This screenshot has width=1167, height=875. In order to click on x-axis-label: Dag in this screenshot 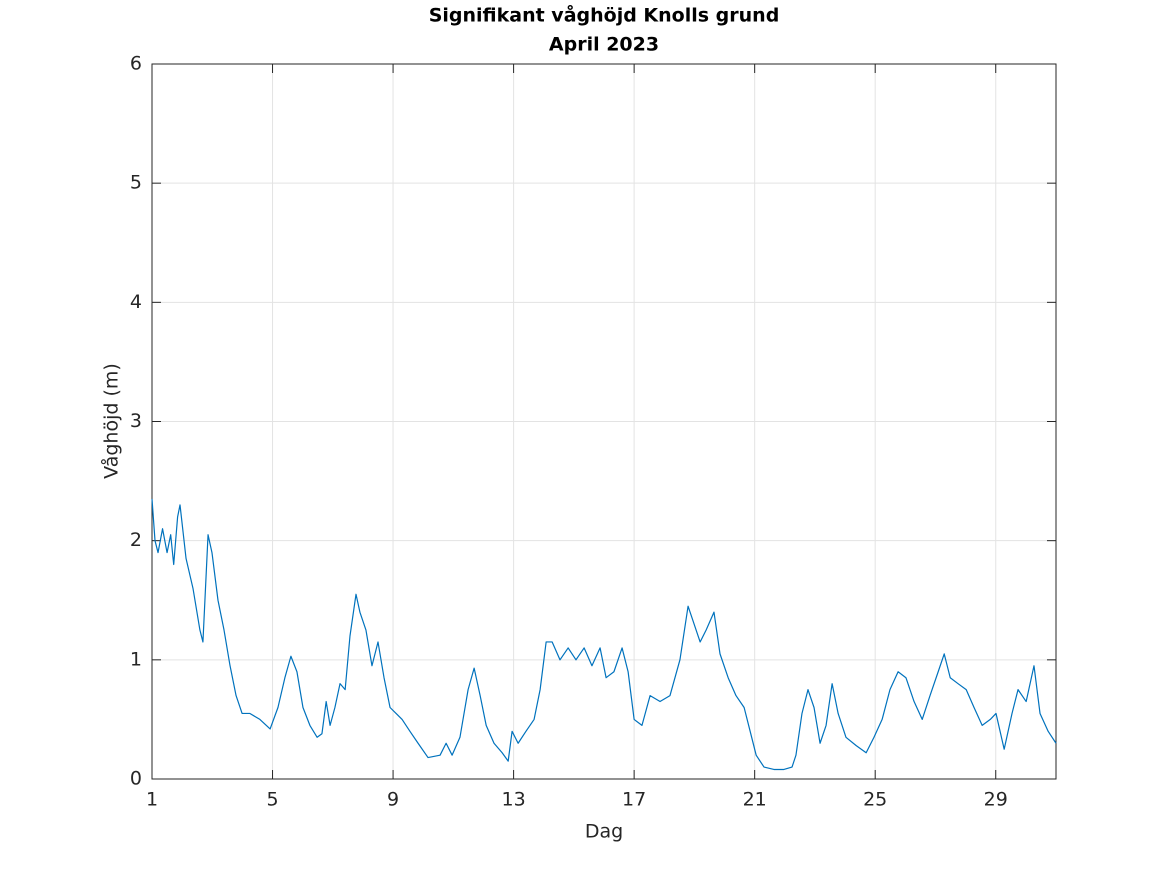, I will do `click(604, 832)`.